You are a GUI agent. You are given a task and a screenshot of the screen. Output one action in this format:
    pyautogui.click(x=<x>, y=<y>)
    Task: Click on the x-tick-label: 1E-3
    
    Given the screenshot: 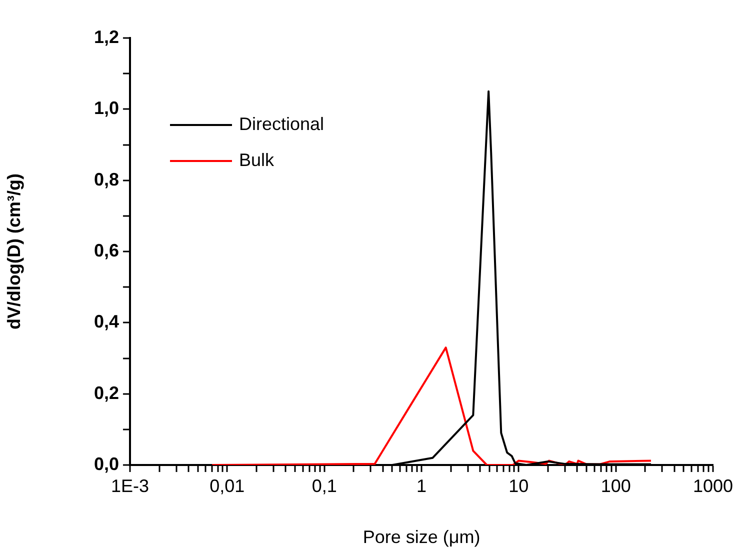 What is the action you would take?
    pyautogui.click(x=130, y=486)
    